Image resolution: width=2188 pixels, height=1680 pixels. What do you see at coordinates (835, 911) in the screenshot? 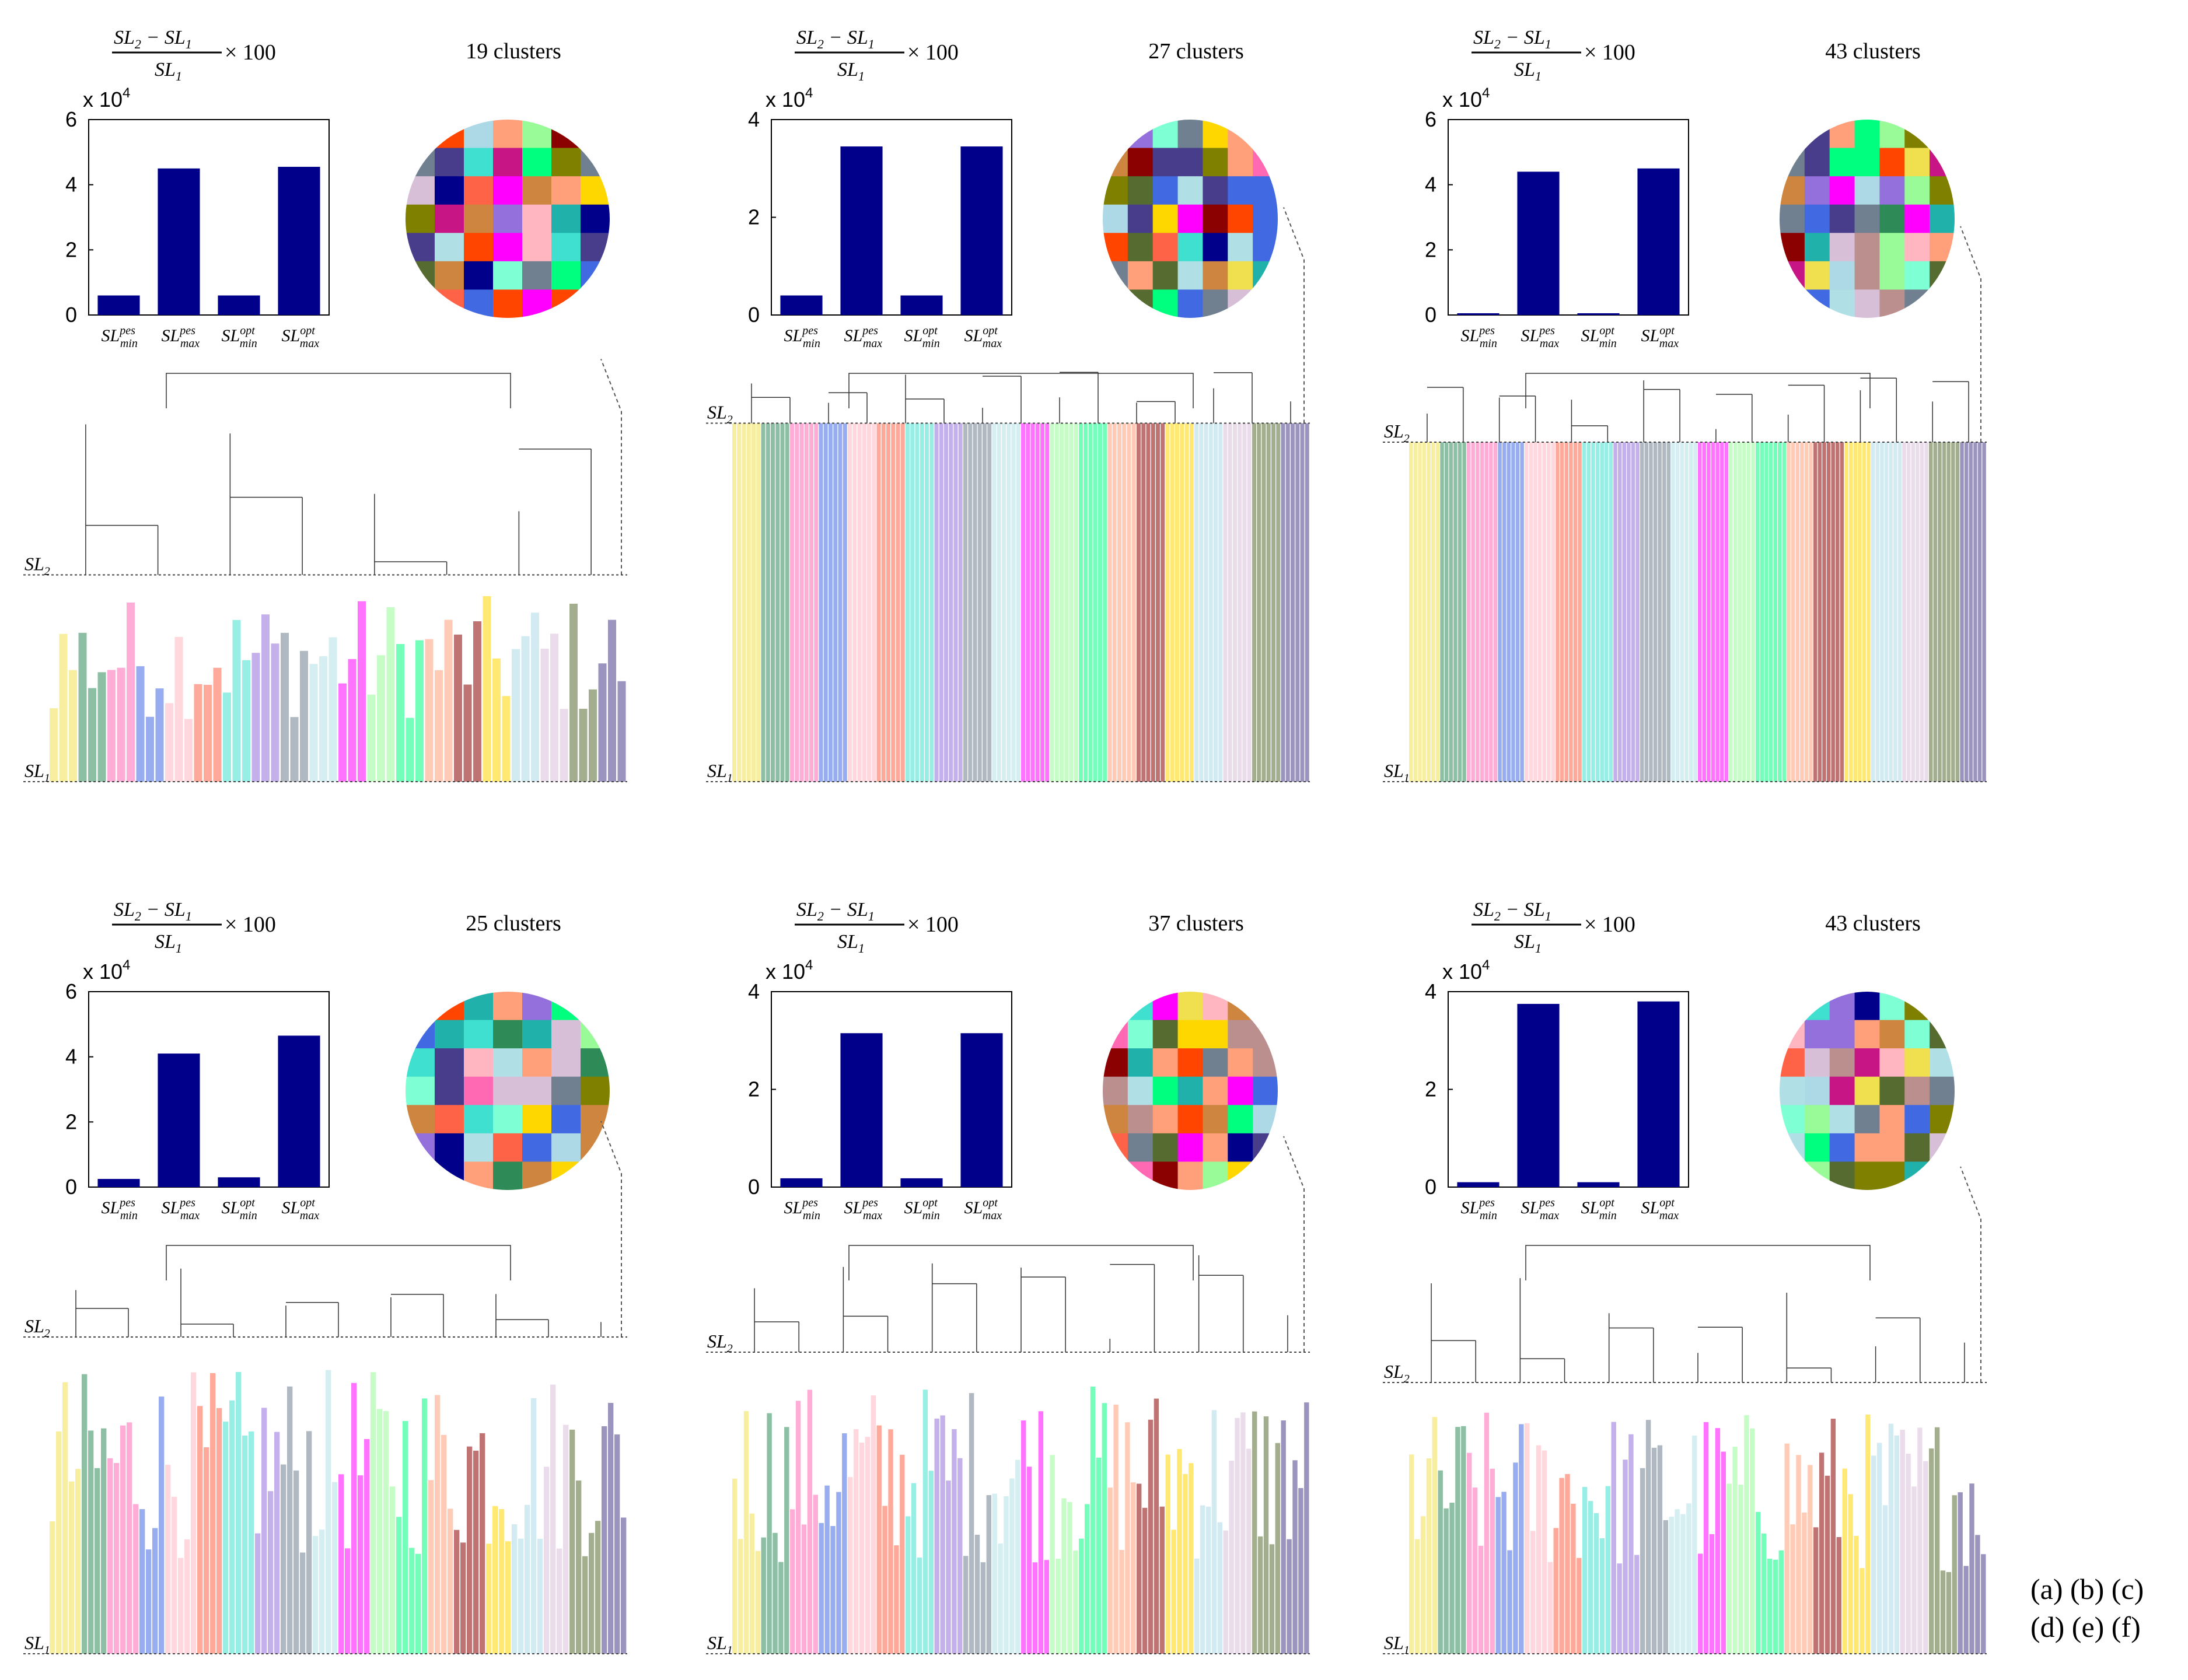
I see `formula-numerator: SL2 − SL1` at bounding box center [835, 911].